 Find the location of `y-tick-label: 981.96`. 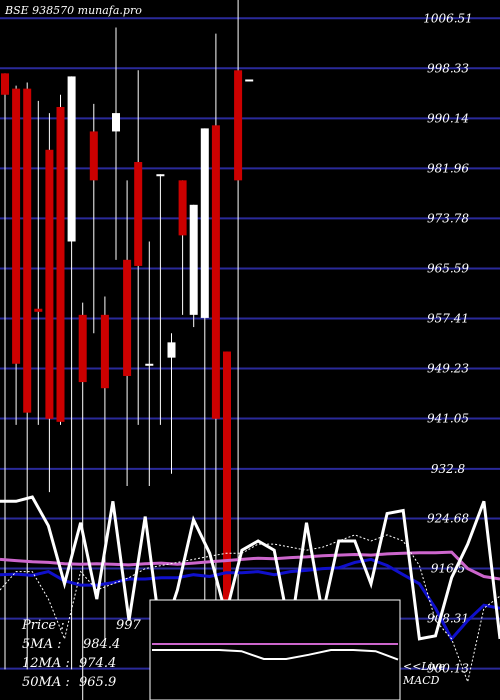

y-tick-label: 981.96 is located at coordinates (448, 168).